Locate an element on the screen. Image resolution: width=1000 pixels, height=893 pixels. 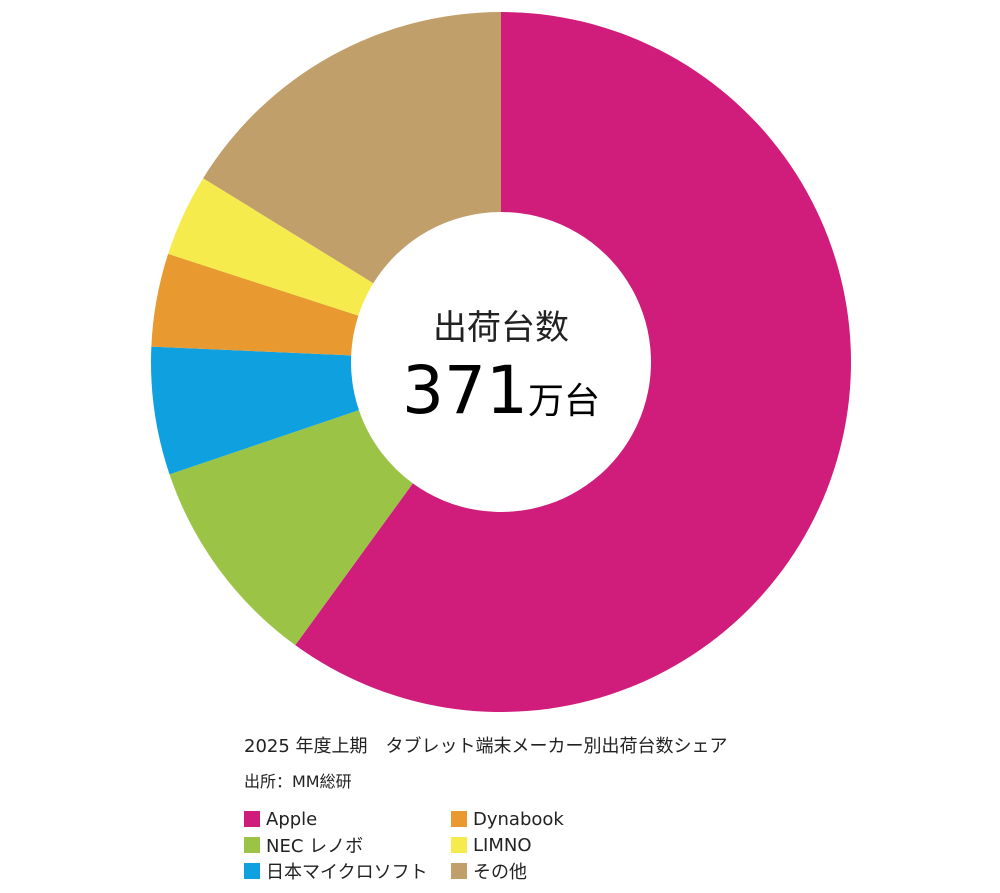
chart-source: 出所：MM総研 is located at coordinates (298, 781).